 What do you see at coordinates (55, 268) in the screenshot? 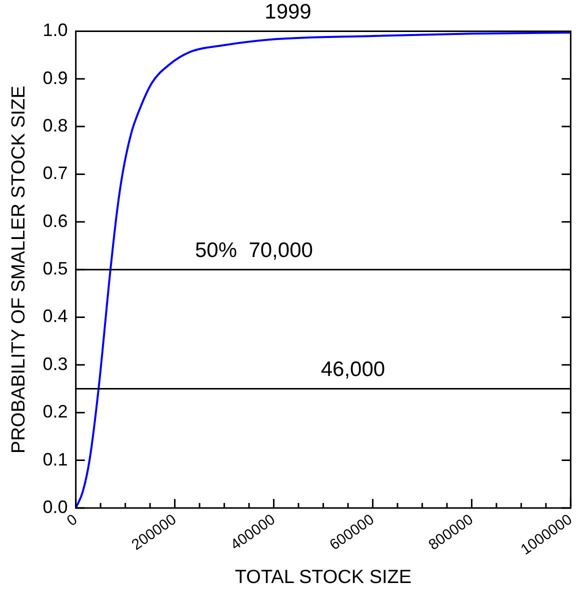
I see `y-tick-label: 0.5` at bounding box center [55, 268].